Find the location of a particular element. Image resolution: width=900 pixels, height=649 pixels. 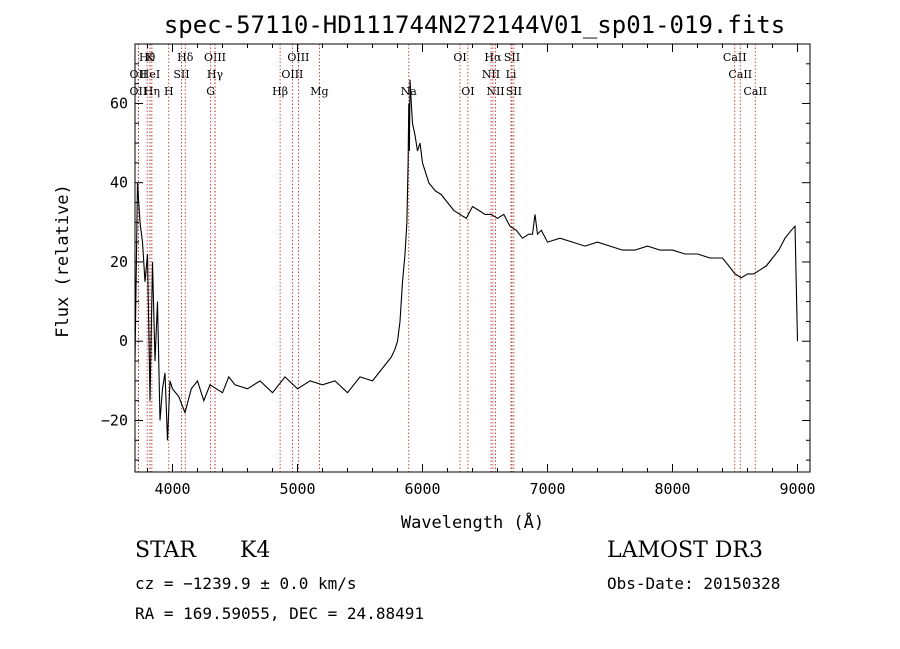

spectral-line-label: HeI is located at coordinates (150, 74).